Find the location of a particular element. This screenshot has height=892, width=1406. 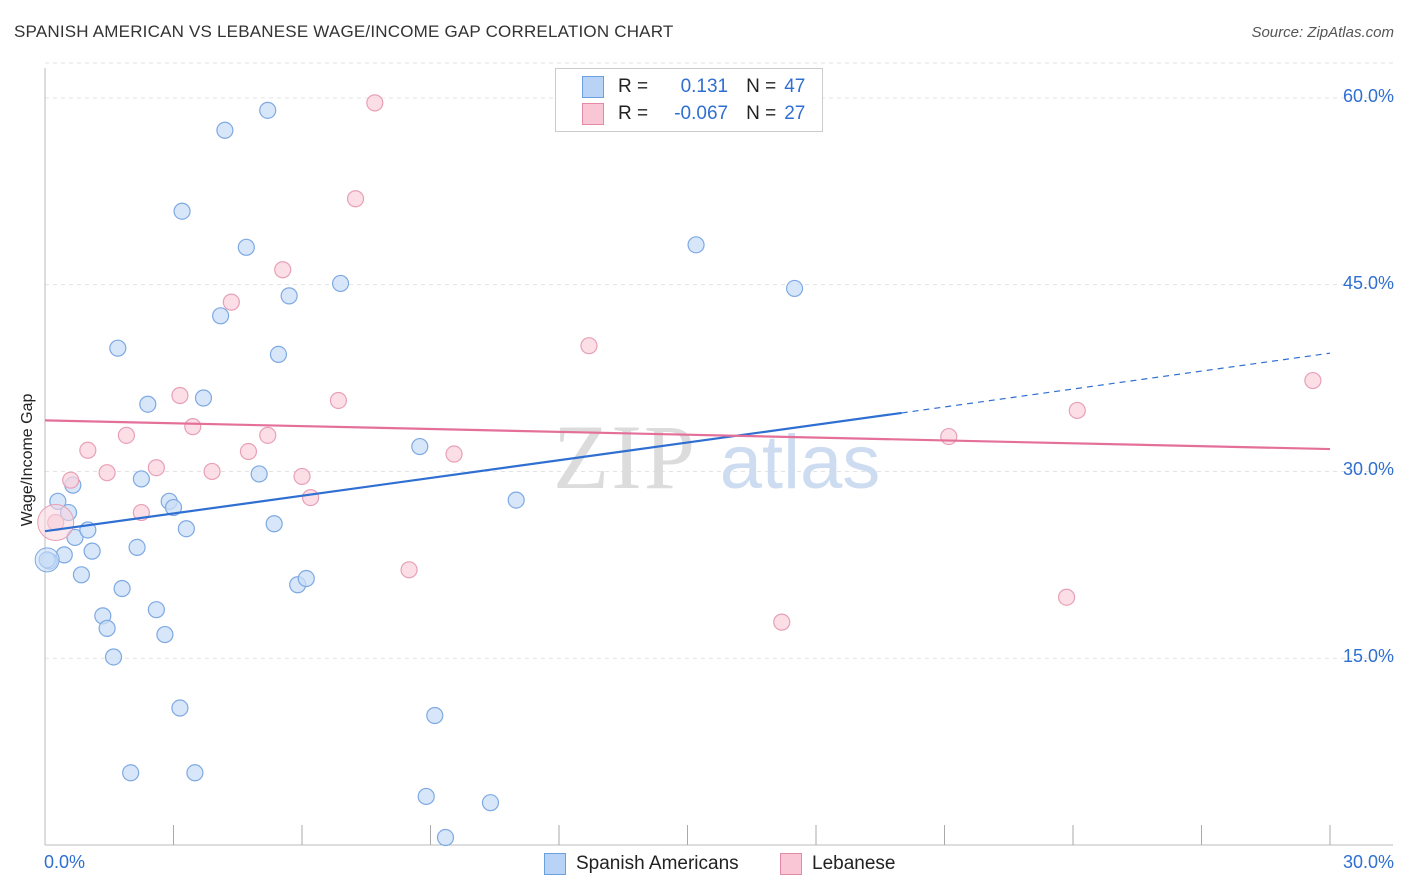

x-tick-label-max: 30.0% is located at coordinates (1368, 862).